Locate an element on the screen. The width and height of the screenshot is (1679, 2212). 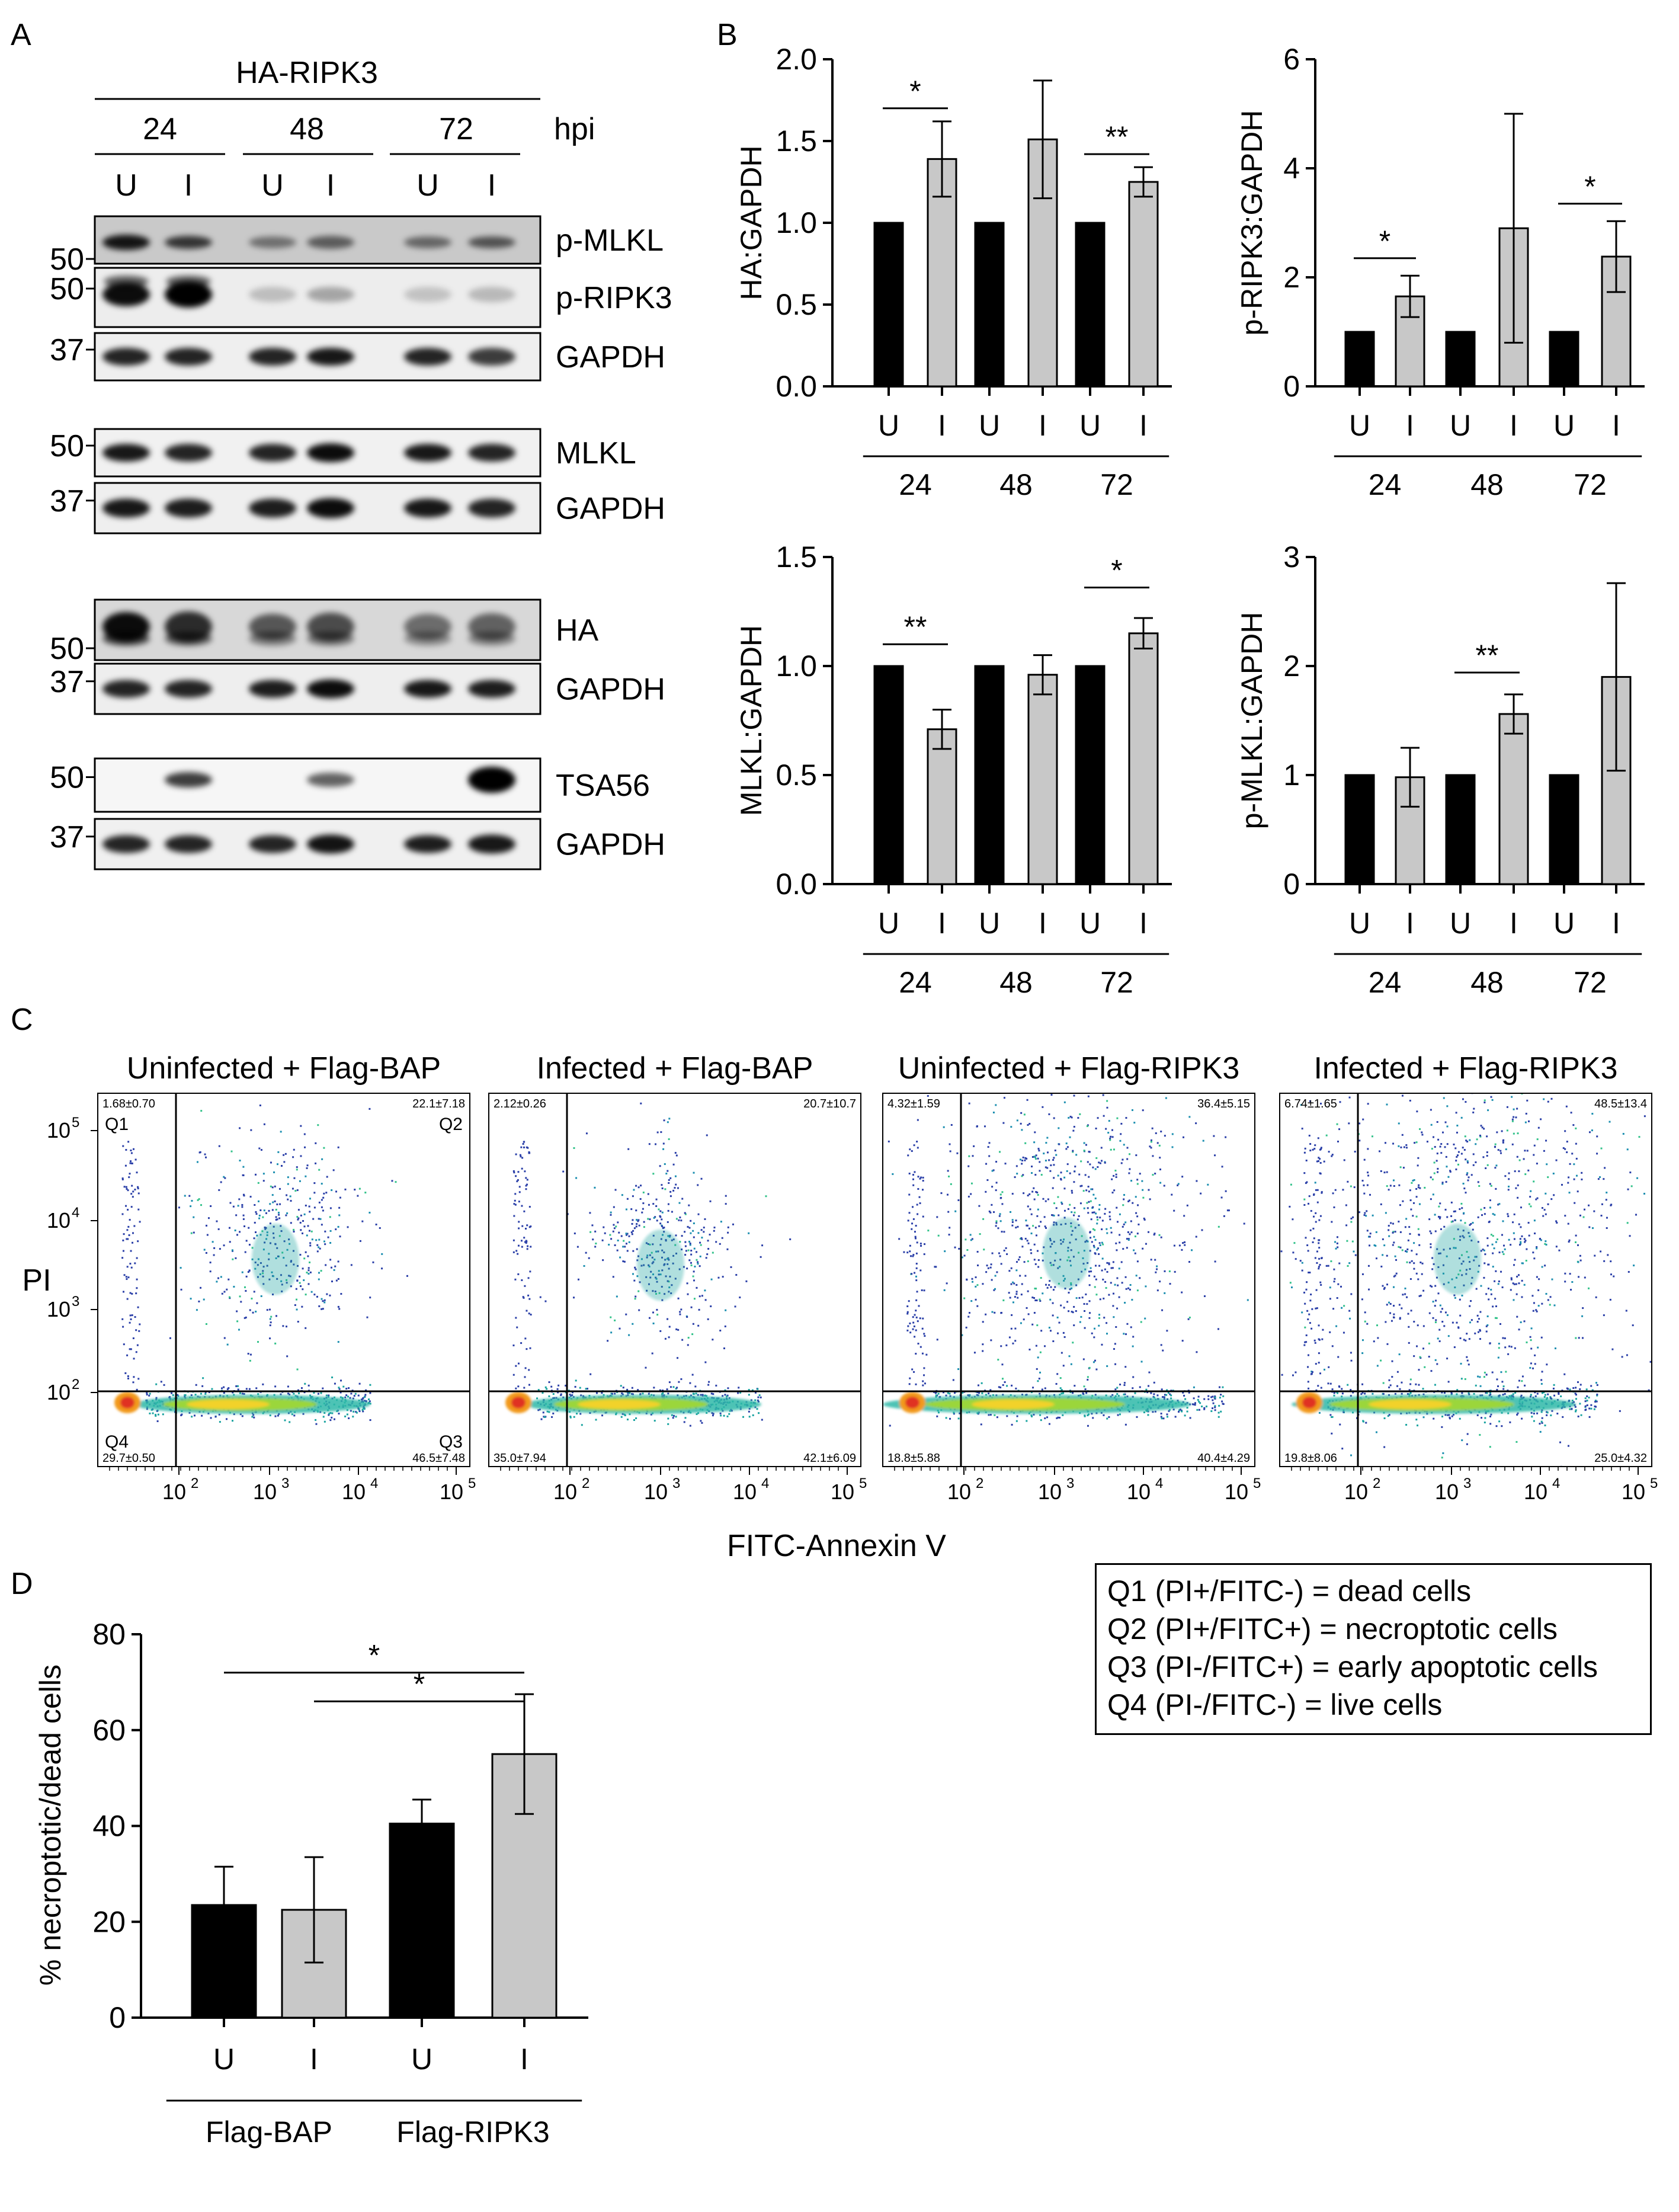
y-tick-label: 40 is located at coordinates (109, 1826).